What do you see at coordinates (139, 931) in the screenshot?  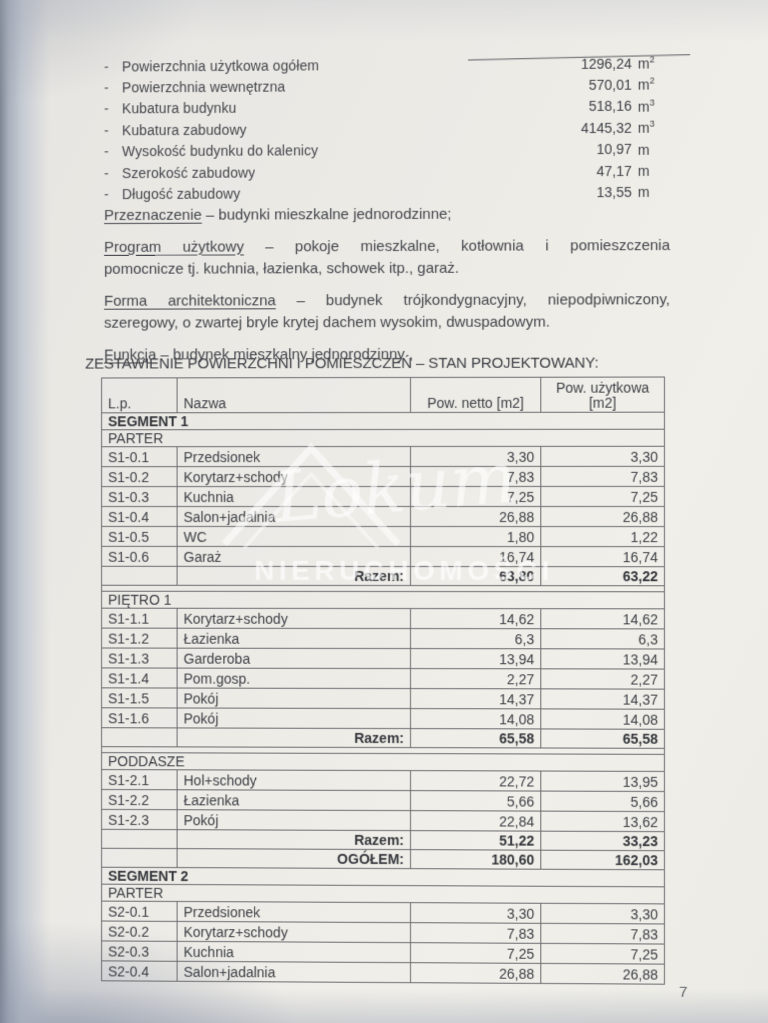 I see `row-id-cell: S2-0.2` at bounding box center [139, 931].